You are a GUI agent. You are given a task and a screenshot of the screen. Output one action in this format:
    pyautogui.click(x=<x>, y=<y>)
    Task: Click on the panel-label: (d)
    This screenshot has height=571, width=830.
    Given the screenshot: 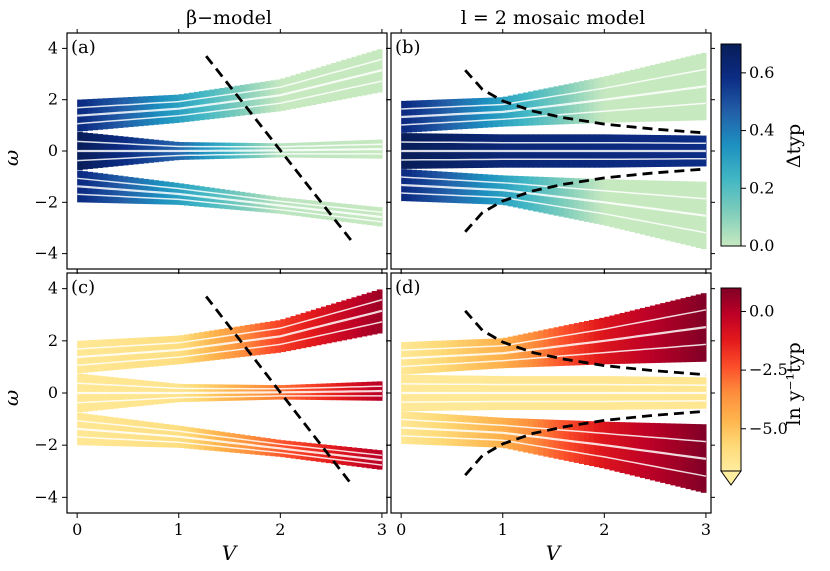 What is the action you would take?
    pyautogui.click(x=408, y=287)
    